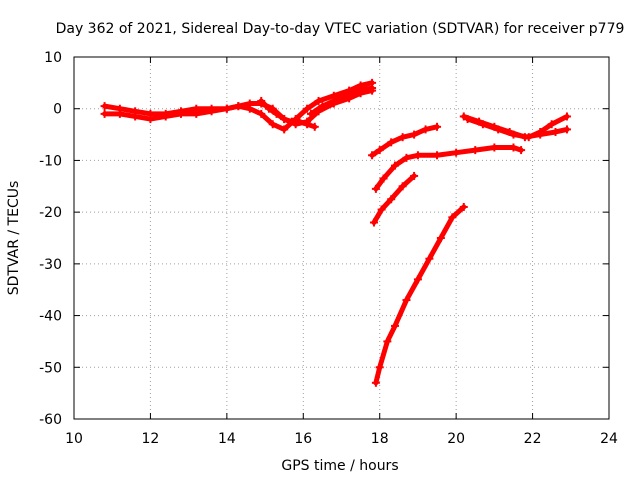 The height and width of the screenshot is (480, 640). What do you see at coordinates (50, 317) in the screenshot?
I see `y-tick-label: -40` at bounding box center [50, 317].